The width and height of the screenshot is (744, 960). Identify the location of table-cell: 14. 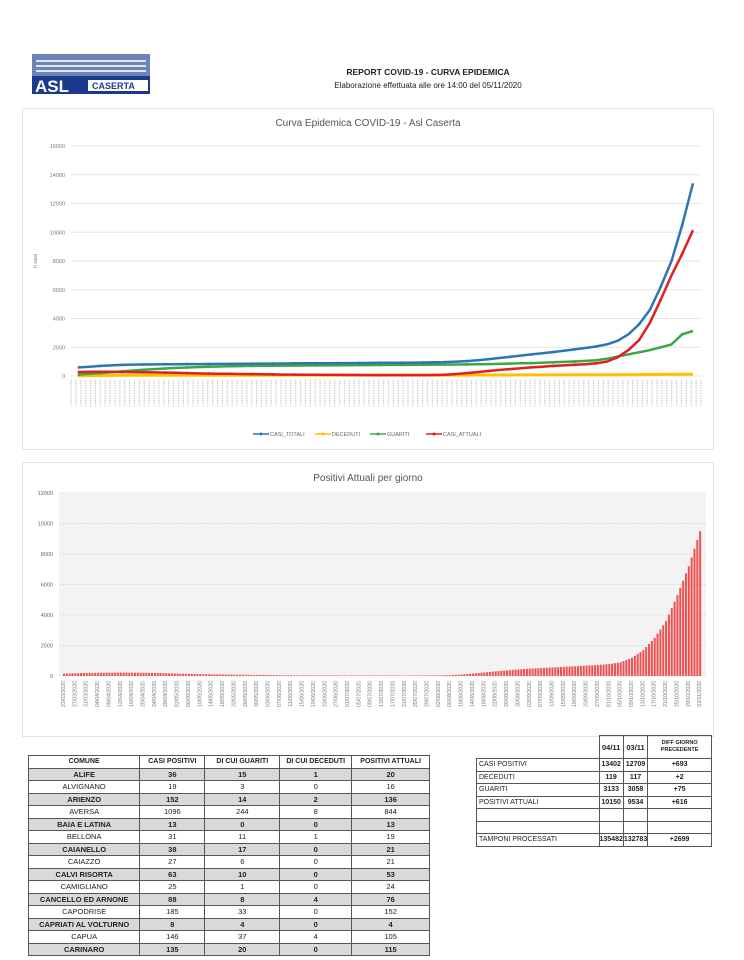
(242, 799).